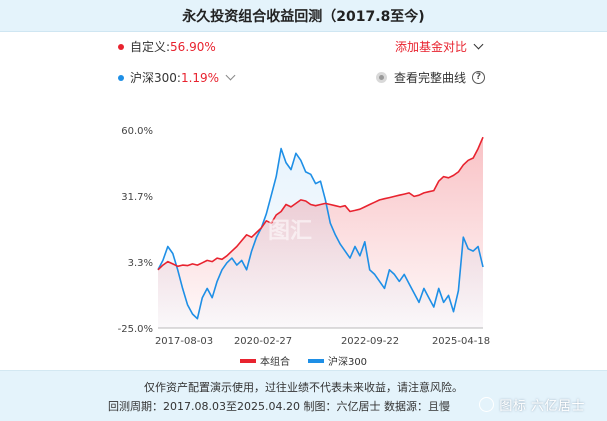 The height and width of the screenshot is (421, 607). I want to click on legend-item-portfolio: 本组合, so click(264, 360).